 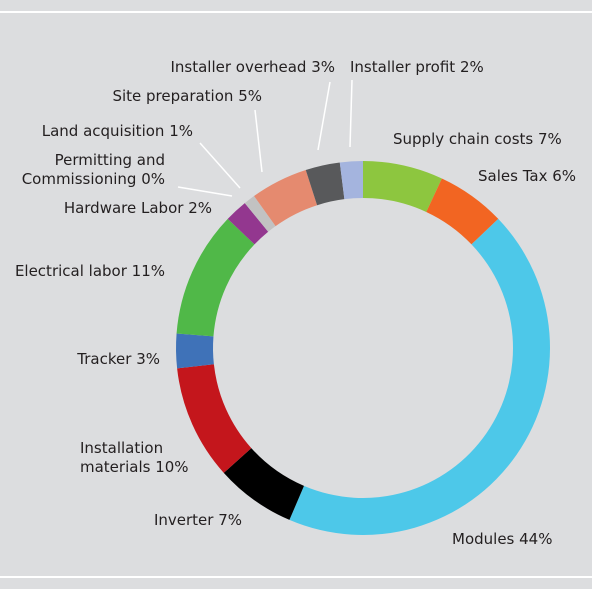 What do you see at coordinates (93, 169) in the screenshot?
I see `category-label: Permitting and Commissioning` at bounding box center [93, 169].